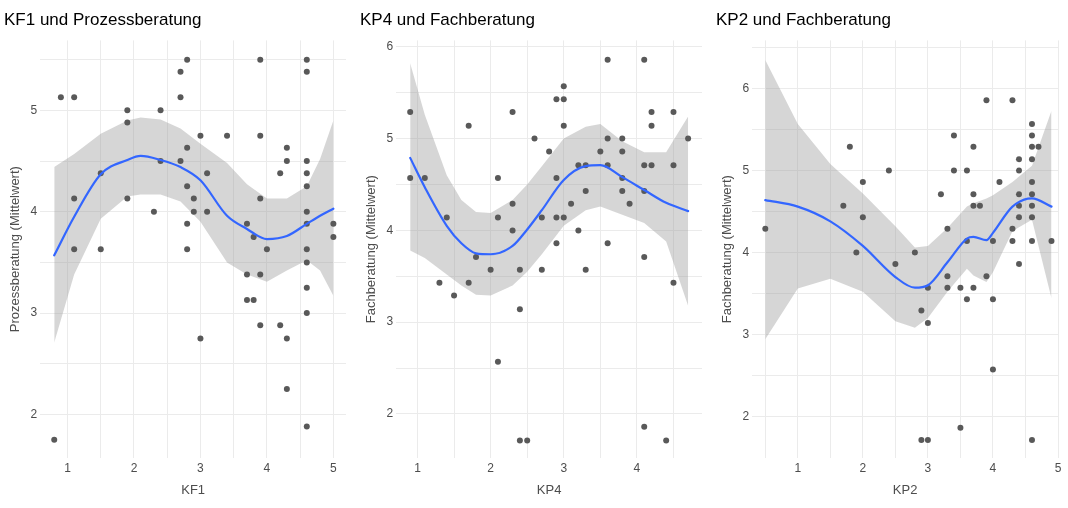 This screenshot has height=508, width=1068. I want to click on y-axis-title: Fachberatung (Mittelwert), so click(727, 249).